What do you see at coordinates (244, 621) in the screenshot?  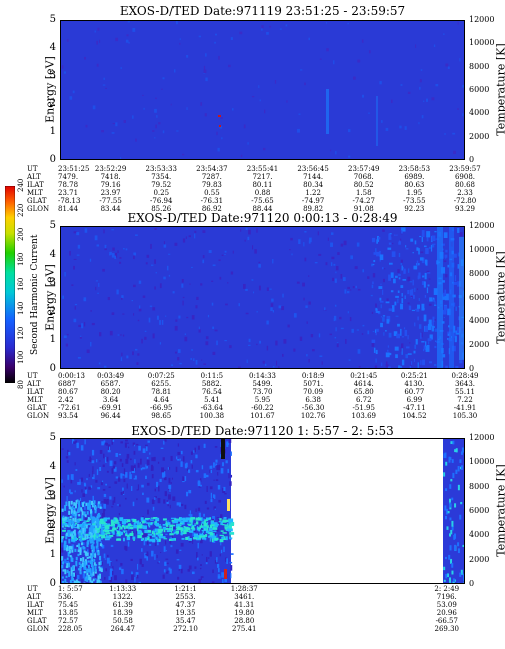 I see `table-cell: 28.80` at bounding box center [244, 621].